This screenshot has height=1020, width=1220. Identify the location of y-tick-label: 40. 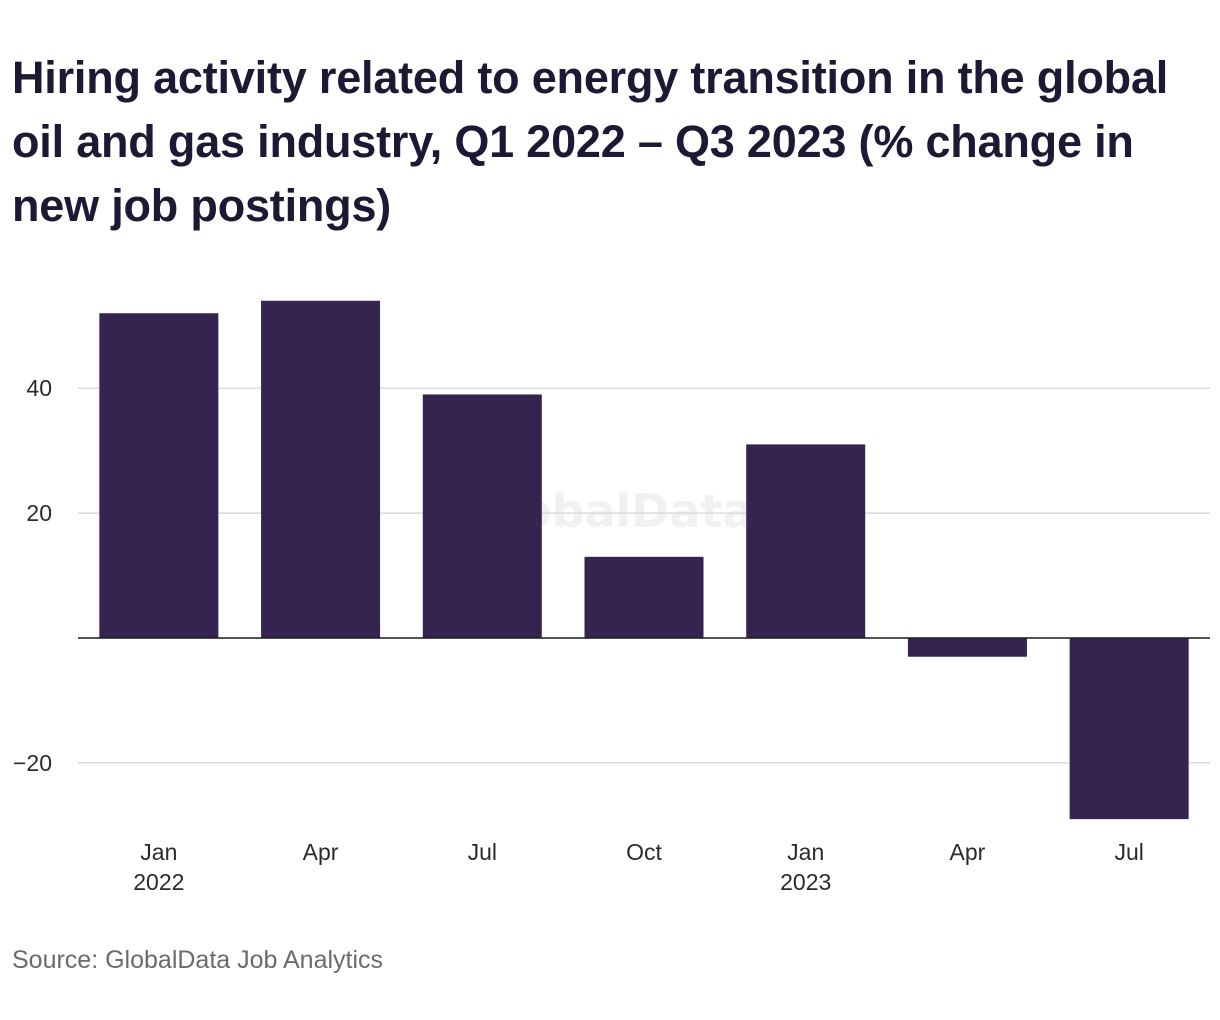
(39, 388).